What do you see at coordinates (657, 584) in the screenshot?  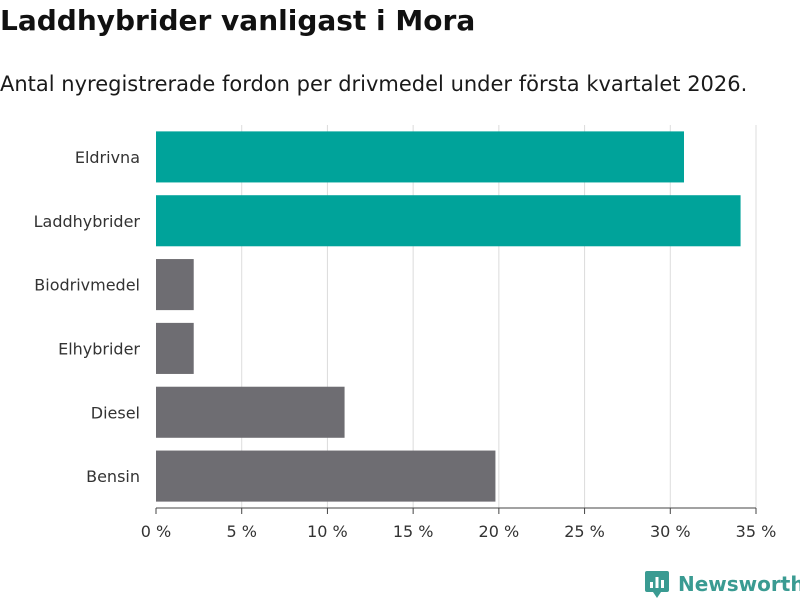 I see `bar-chart-pin-icon` at bounding box center [657, 584].